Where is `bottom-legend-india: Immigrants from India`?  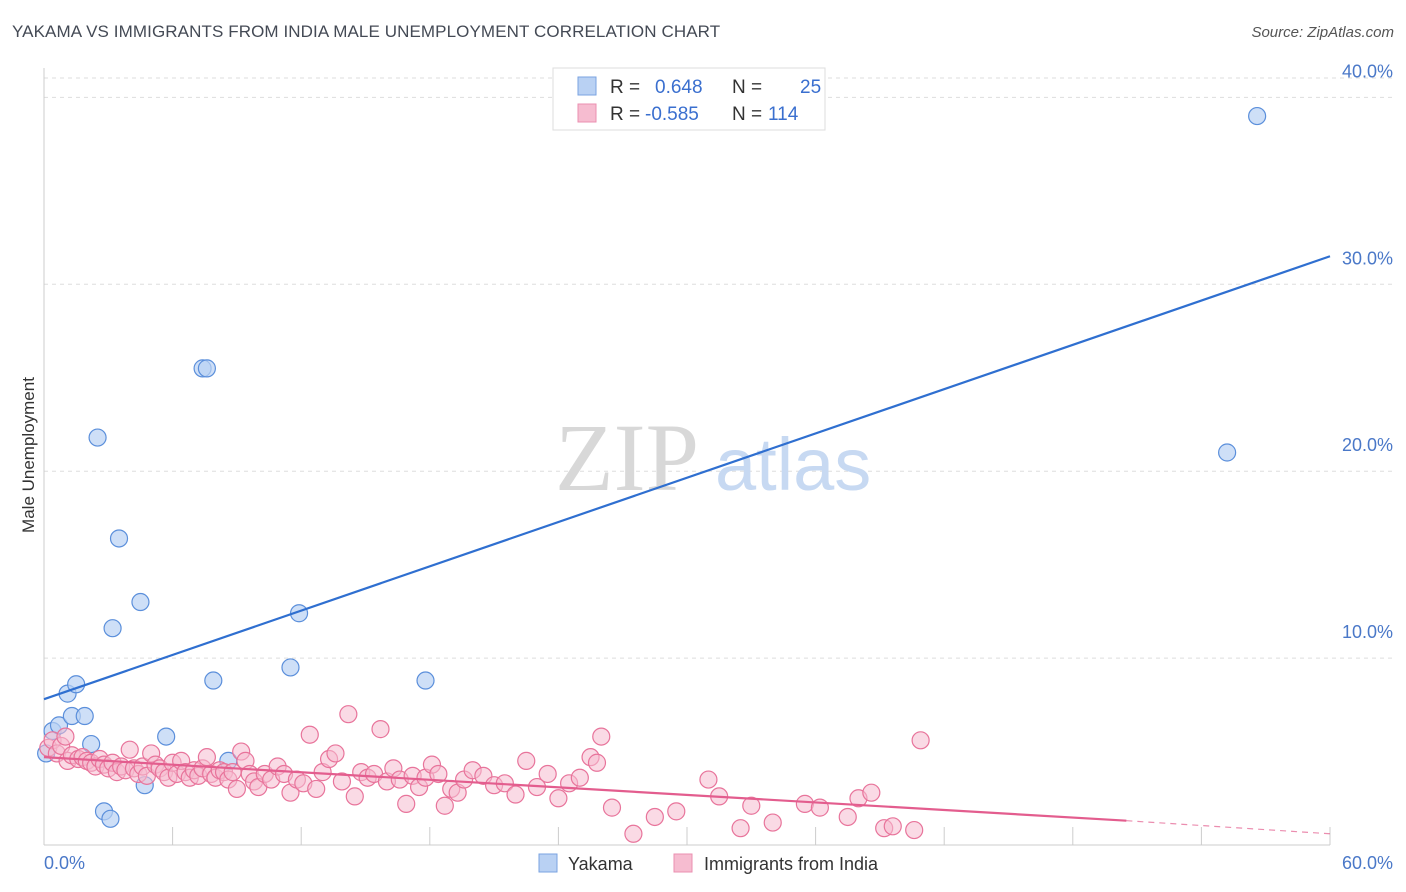 bottom-legend-india: Immigrants from India is located at coordinates (791, 864).